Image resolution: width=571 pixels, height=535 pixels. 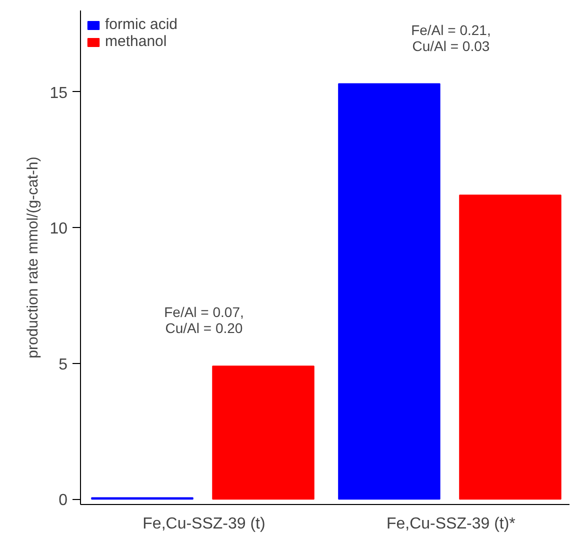 I want to click on y-tick-label: 15, so click(x=59, y=93).